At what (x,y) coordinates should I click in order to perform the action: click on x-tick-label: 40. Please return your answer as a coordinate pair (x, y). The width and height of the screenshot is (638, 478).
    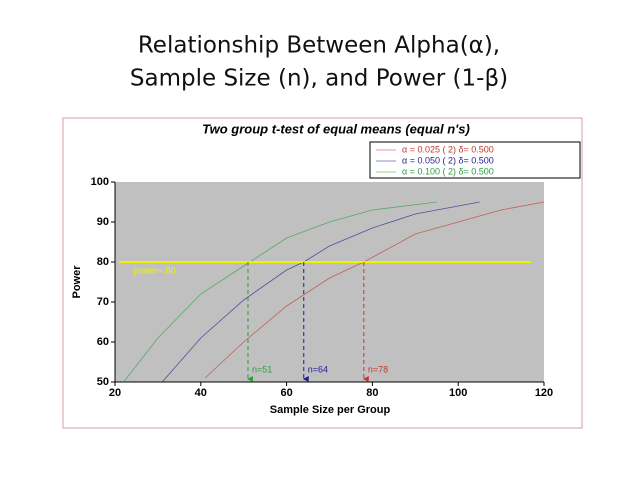
    Looking at the image, I should click on (201, 393).